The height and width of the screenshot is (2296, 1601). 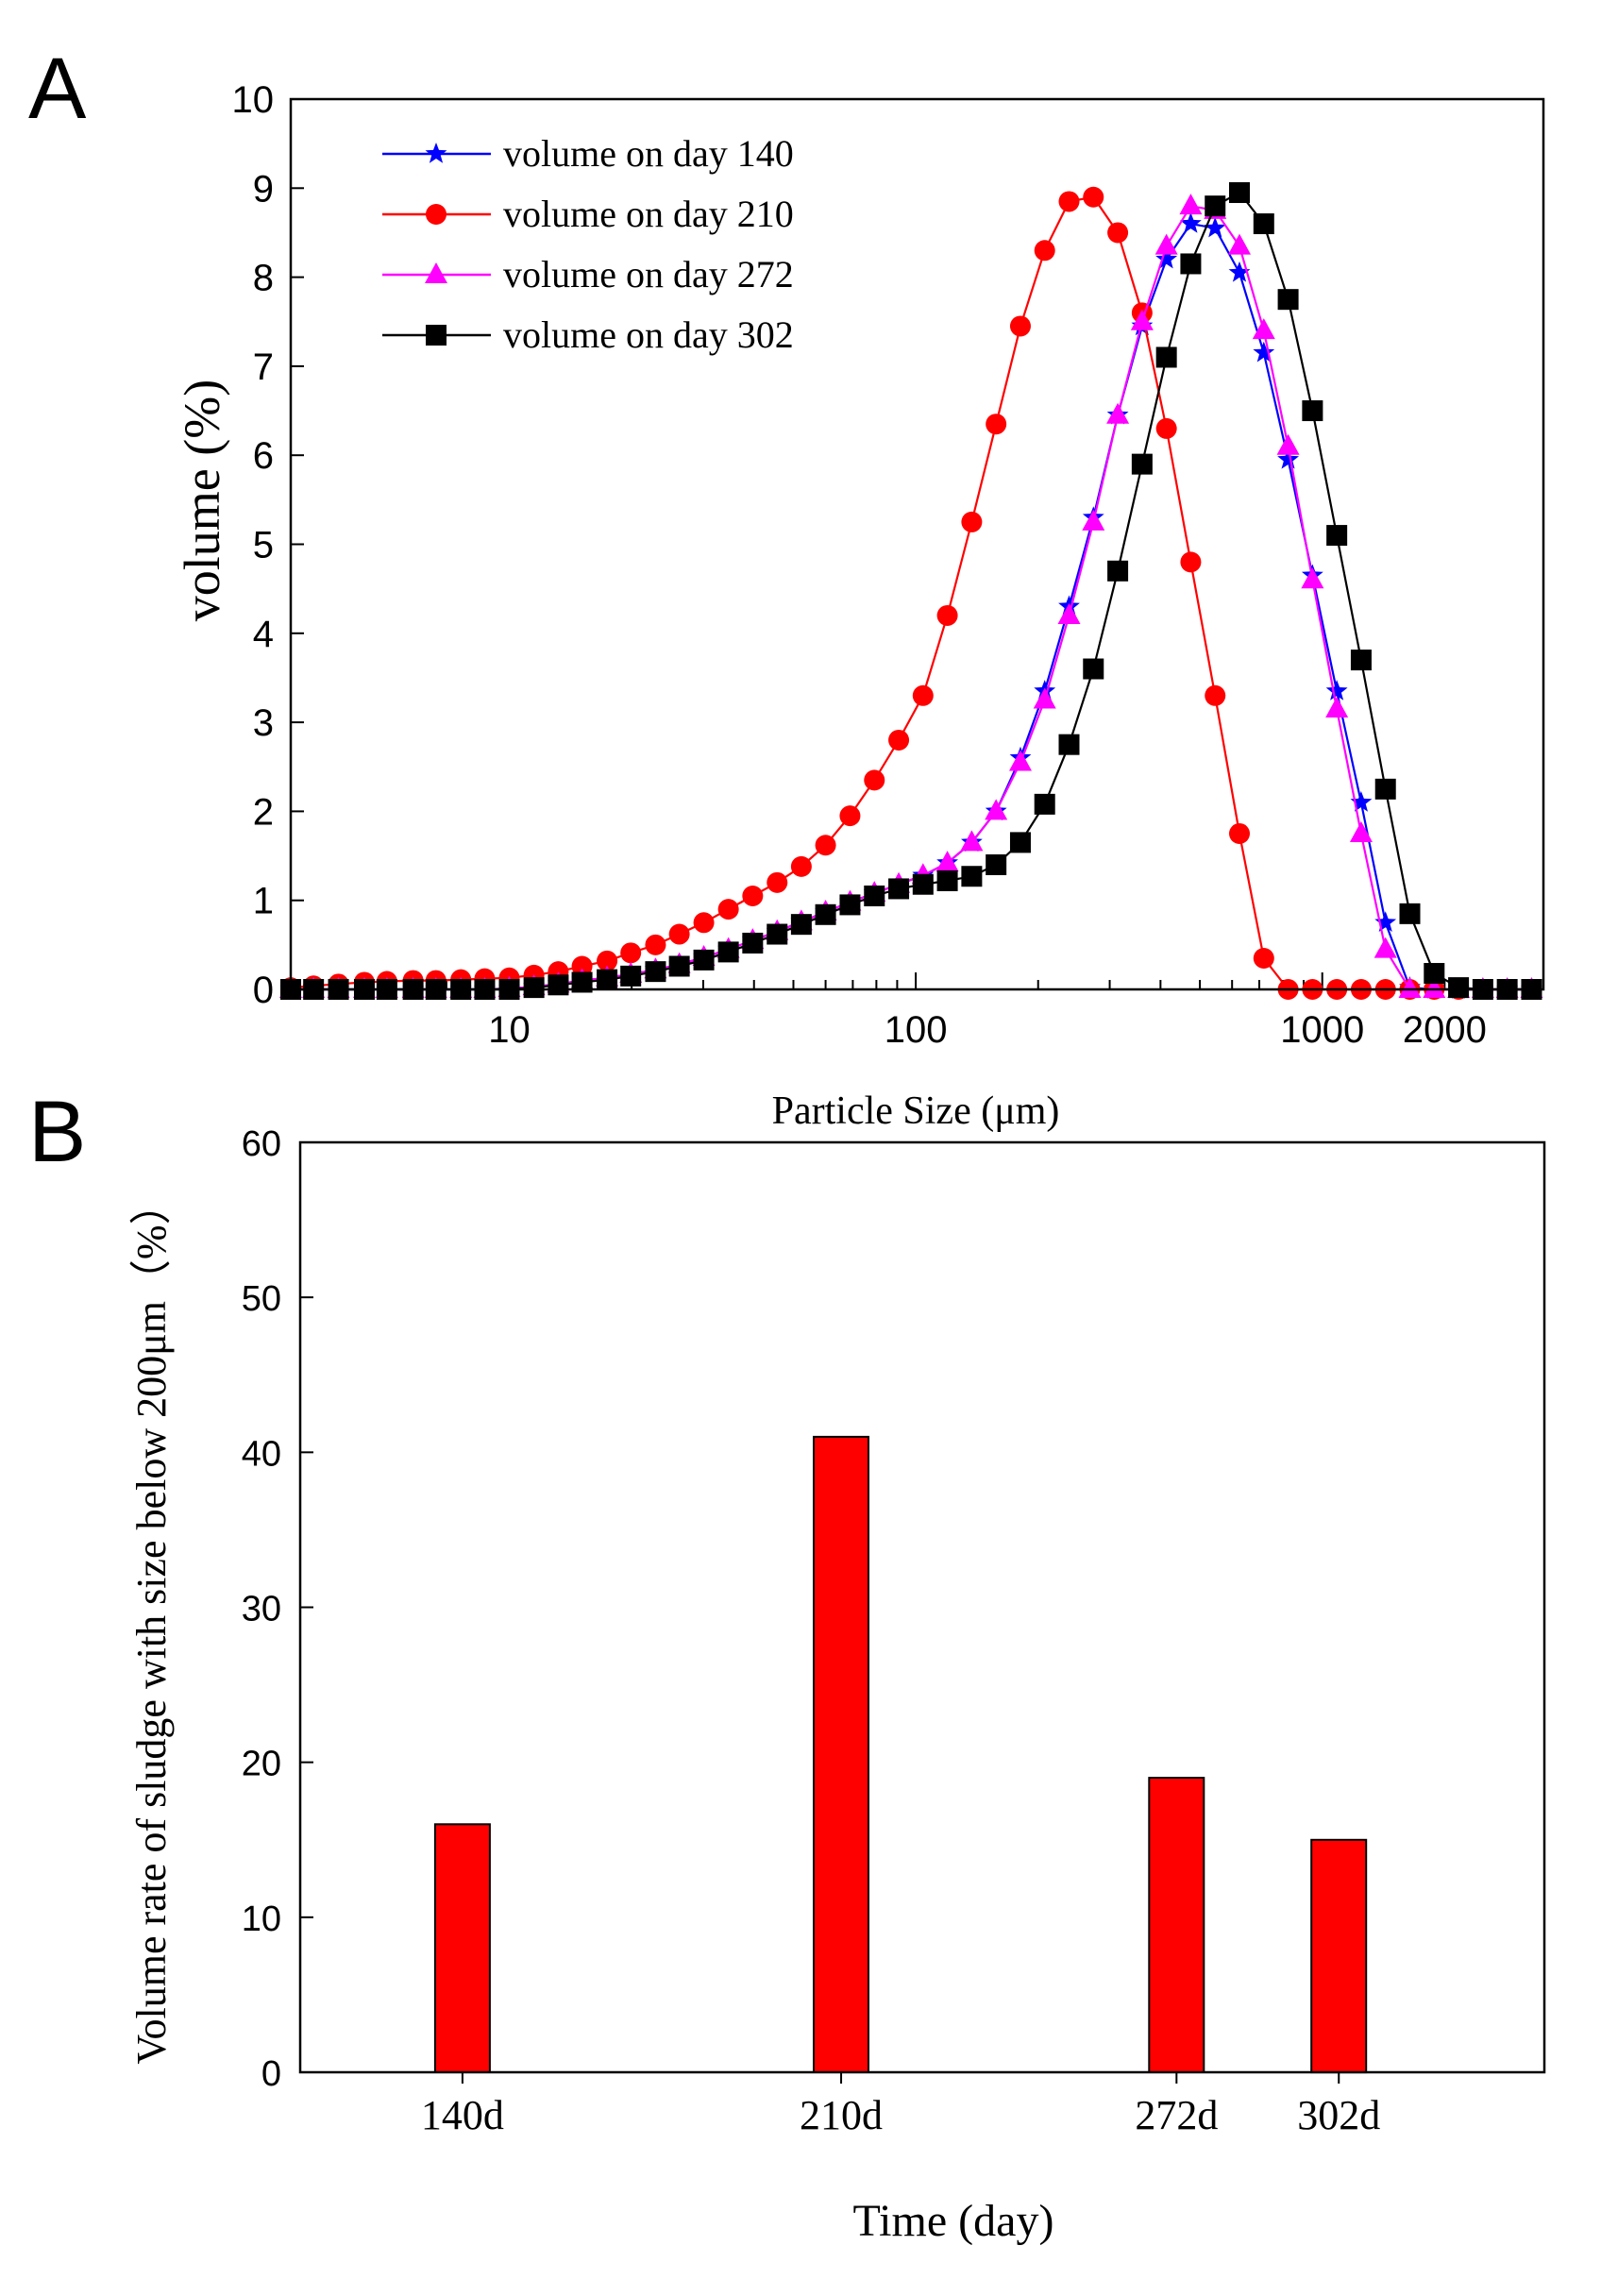 I want to click on chart-a-y-tick-label: 0, so click(x=263, y=990).